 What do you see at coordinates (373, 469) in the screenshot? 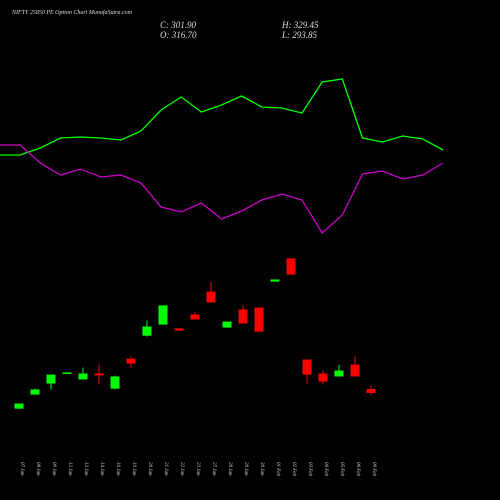
I see `x-tick-label: 09 Feb` at bounding box center [373, 469].